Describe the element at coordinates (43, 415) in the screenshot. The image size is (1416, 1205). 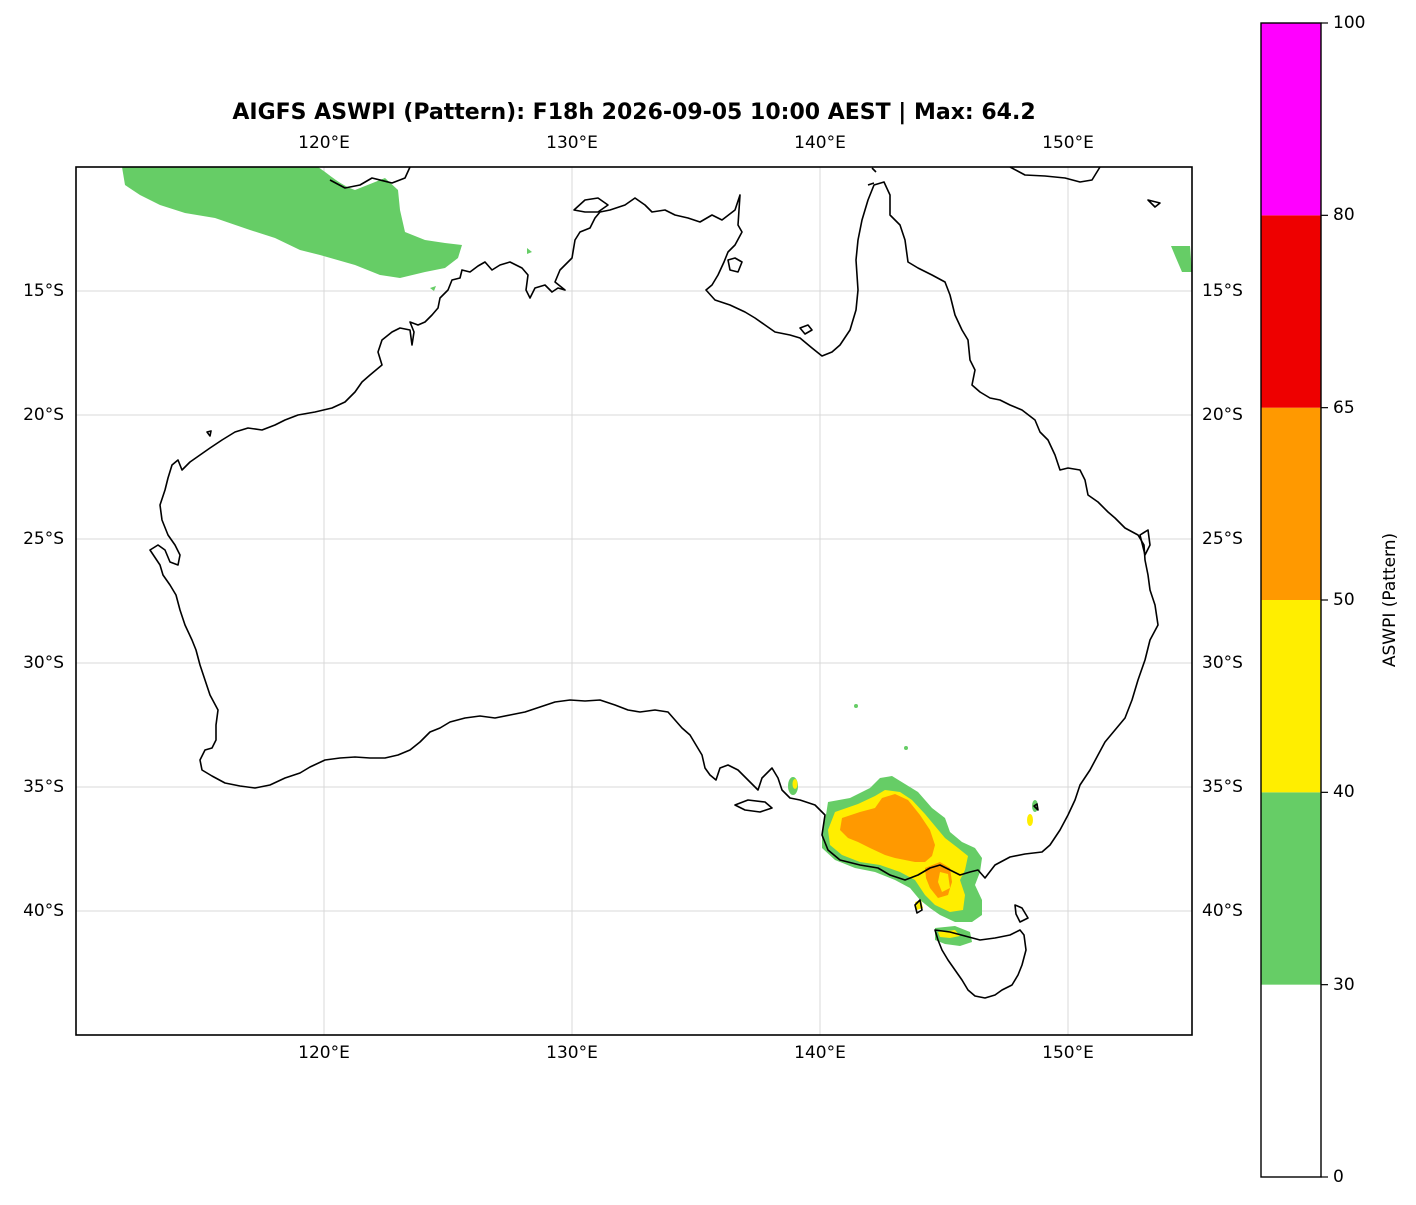
I see `lat-tick-label-left: 20°S` at that location.